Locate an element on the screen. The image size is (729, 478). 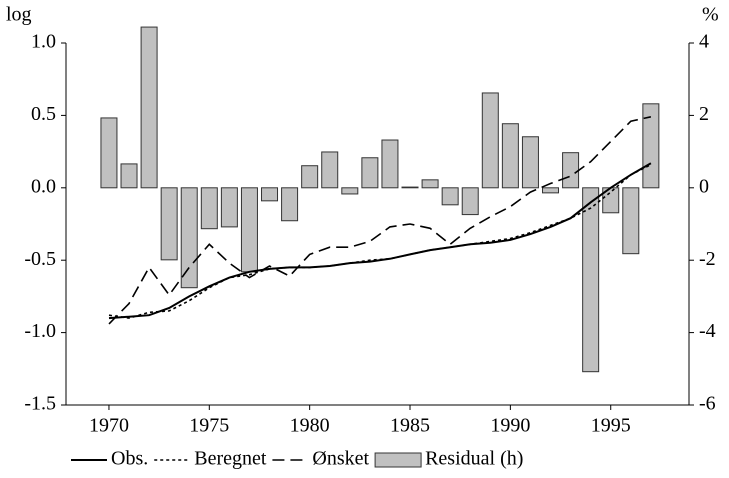
x-tick-label: 1990 is located at coordinates (510, 426).